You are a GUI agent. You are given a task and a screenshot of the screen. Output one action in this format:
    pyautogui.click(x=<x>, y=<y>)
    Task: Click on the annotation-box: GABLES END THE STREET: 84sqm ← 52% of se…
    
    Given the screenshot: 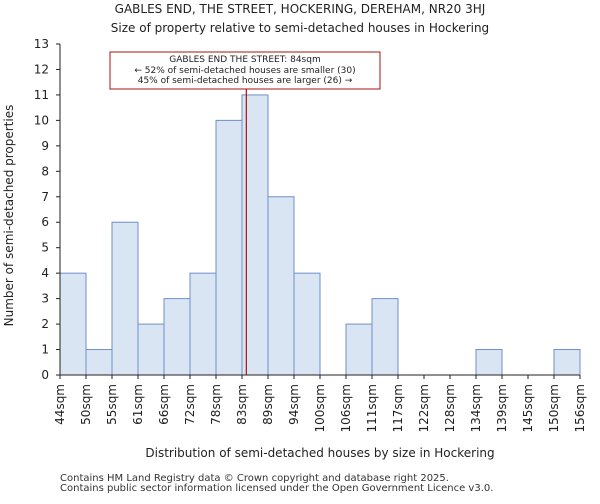 What is the action you would take?
    pyautogui.click(x=245, y=70)
    